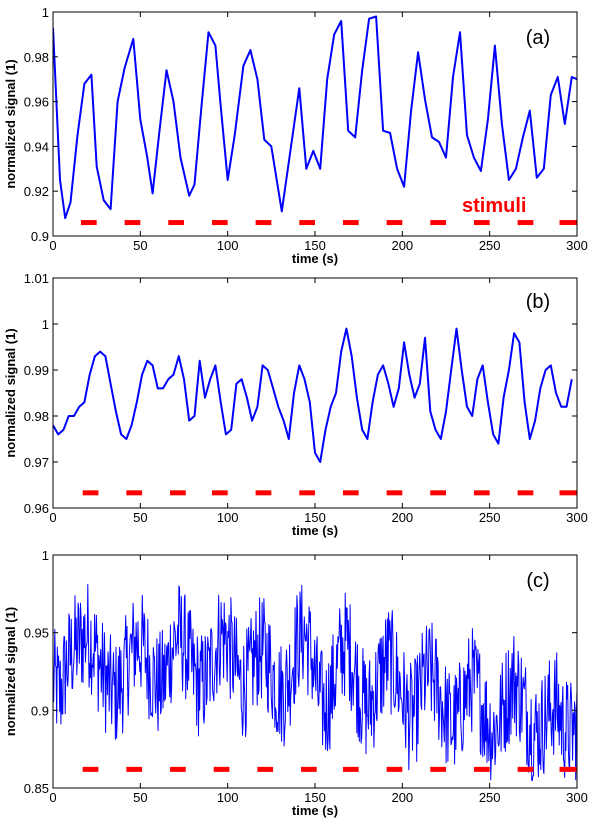  What do you see at coordinates (538, 38) in the screenshot?
I see `panel-label: (a)` at bounding box center [538, 38].